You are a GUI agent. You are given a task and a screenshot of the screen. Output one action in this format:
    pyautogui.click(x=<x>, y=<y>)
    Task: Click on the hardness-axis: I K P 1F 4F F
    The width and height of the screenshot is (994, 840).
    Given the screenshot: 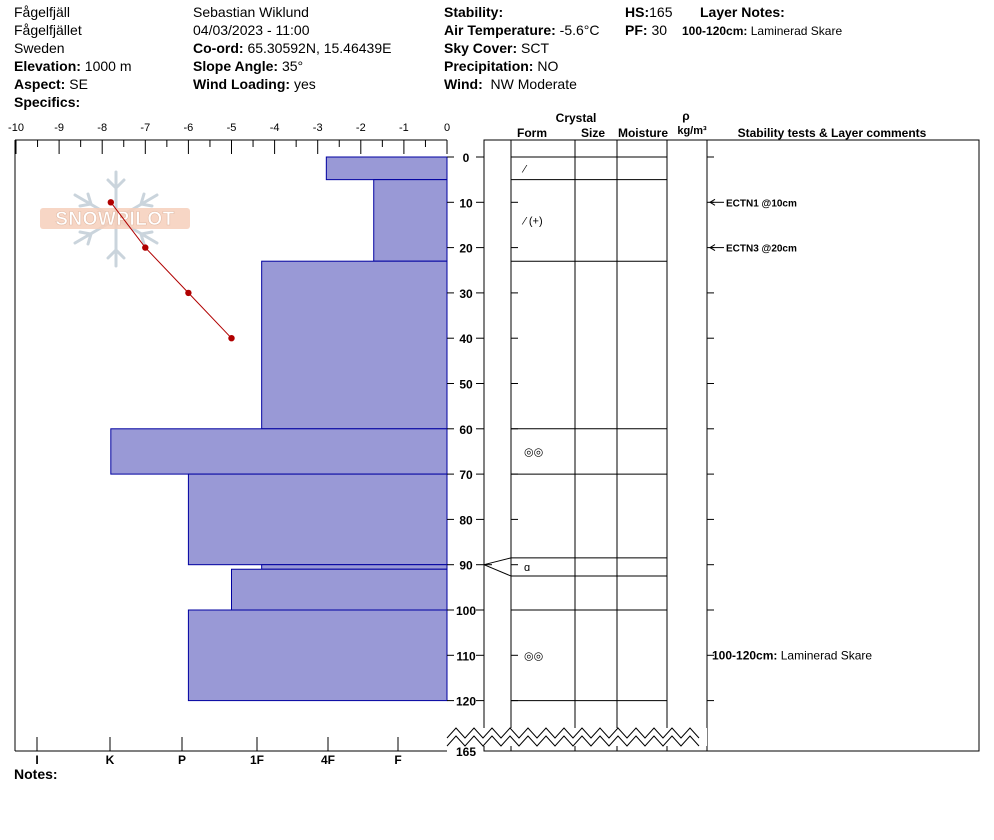 What is the action you would take?
    pyautogui.click(x=218, y=752)
    